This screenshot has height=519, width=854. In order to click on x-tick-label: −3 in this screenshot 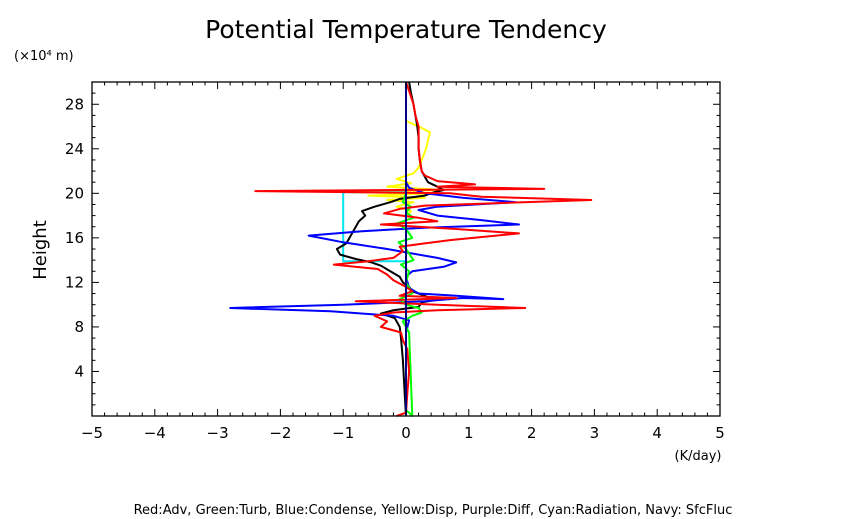, I will do `click(218, 433)`.